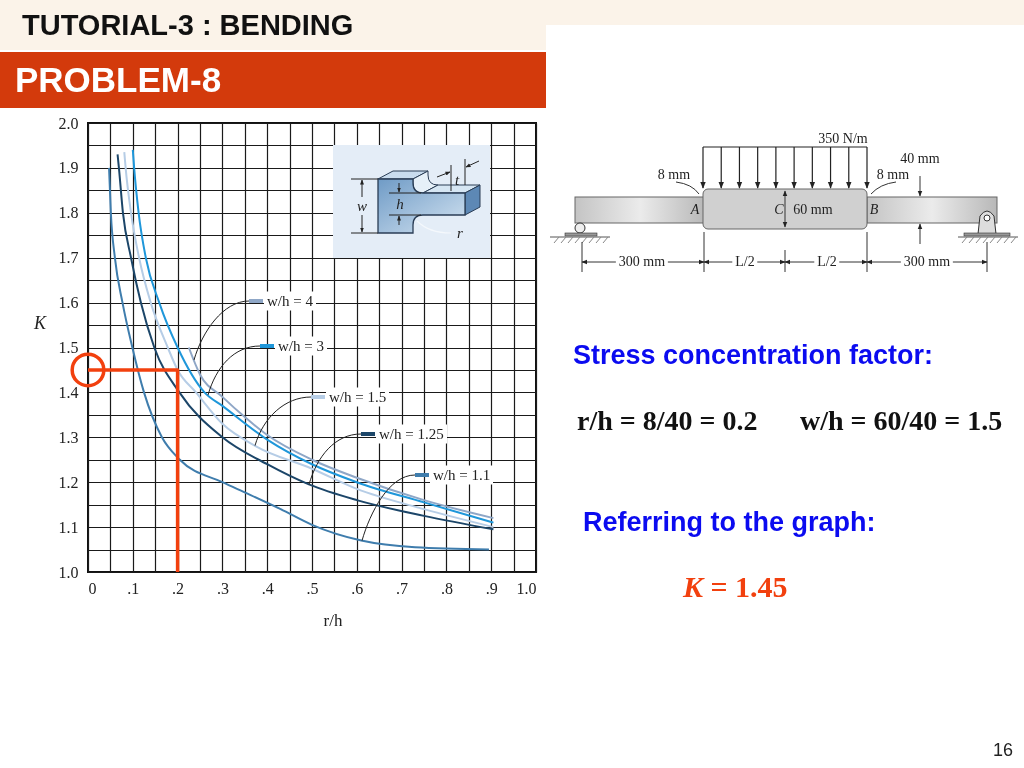 This screenshot has height=768, width=1024. I want to click on y-tick-label: 1.5, so click(68, 347).